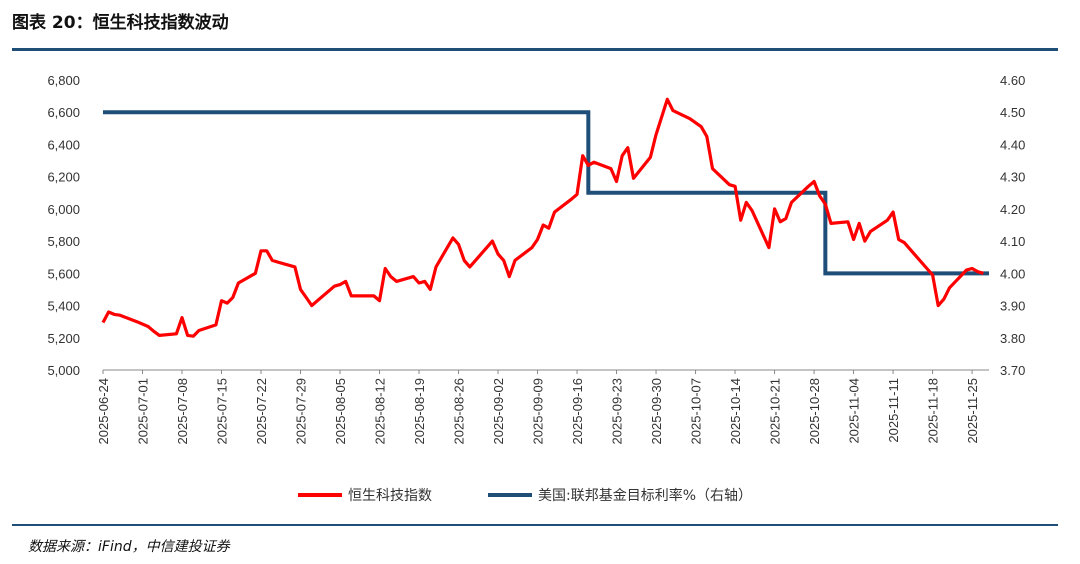  I want to click on x-axis-tick-label: 2025-08-12, so click(380, 411).